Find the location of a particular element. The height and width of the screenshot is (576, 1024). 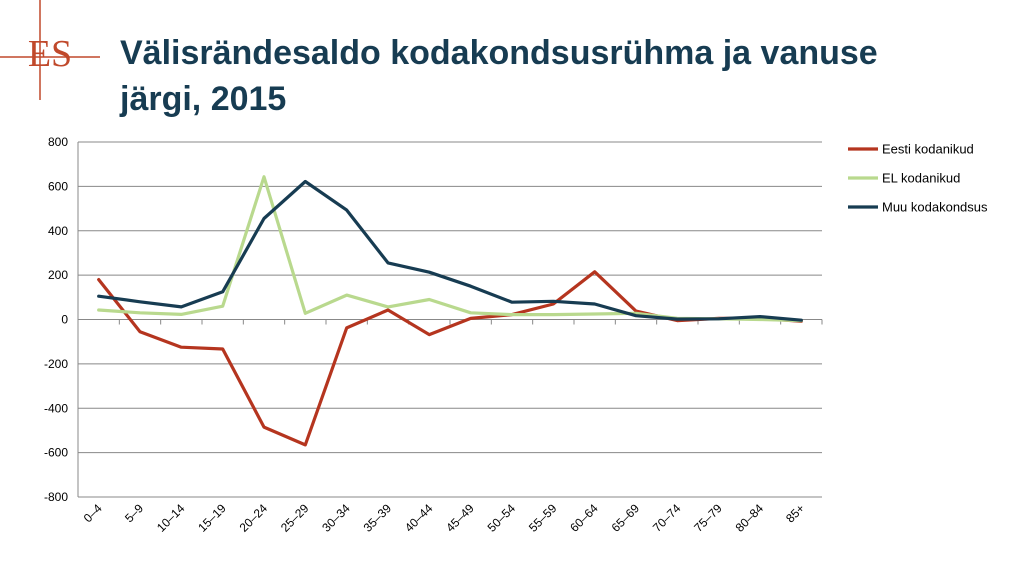

x-tick-label: 80–84 is located at coordinates (750, 518).